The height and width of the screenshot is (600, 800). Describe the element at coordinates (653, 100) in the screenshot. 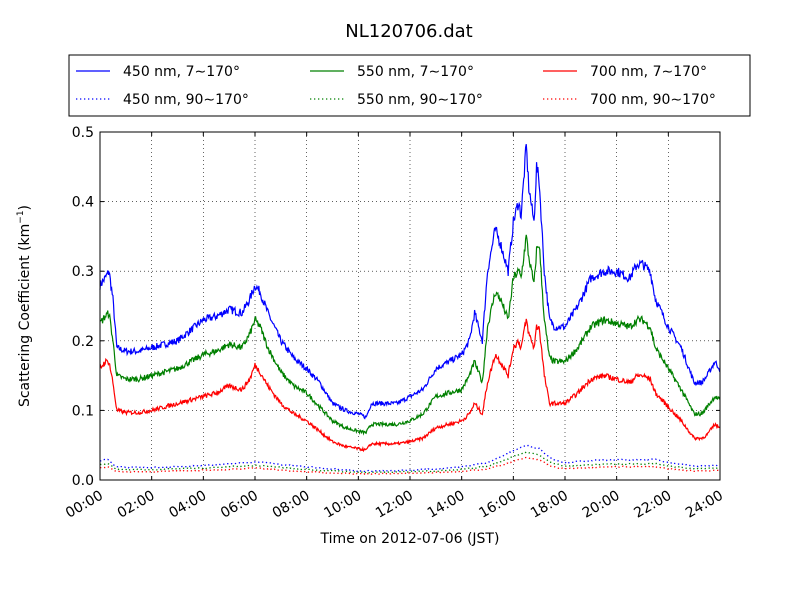

I see `legend-label: 700 nm, 90∼170°` at that location.